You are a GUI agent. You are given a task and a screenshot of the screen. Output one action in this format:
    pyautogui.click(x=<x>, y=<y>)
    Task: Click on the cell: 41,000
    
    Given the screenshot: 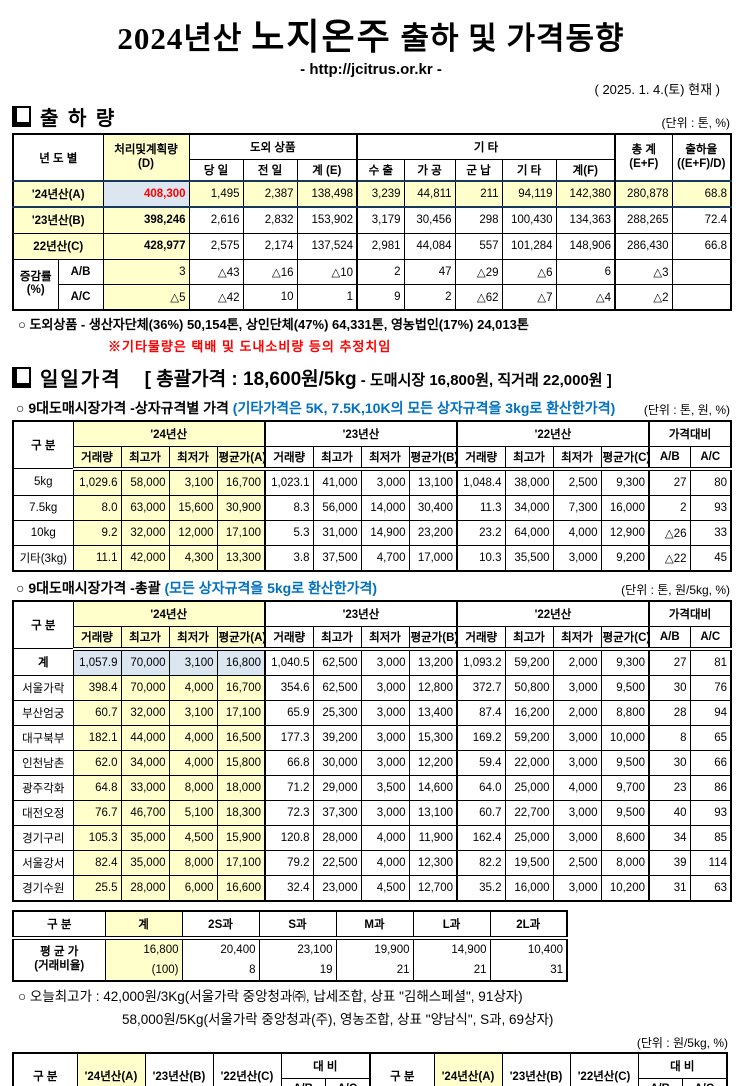 What is the action you would take?
    pyautogui.click(x=337, y=482)
    